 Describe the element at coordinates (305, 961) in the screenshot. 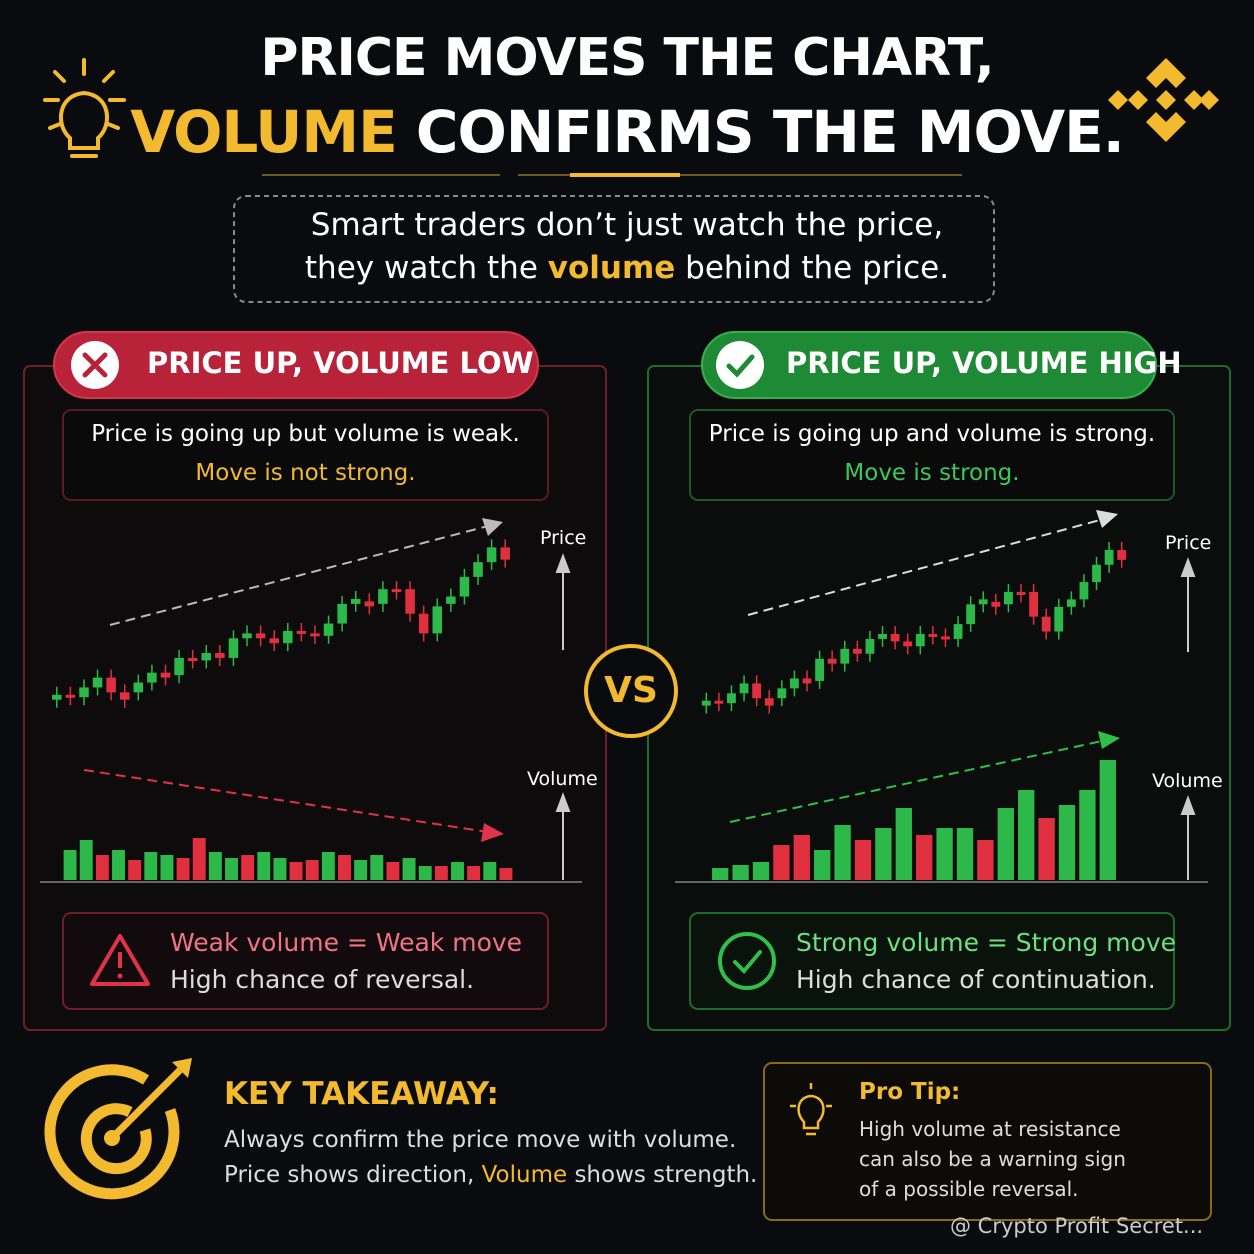

I see `note-box` at that location.